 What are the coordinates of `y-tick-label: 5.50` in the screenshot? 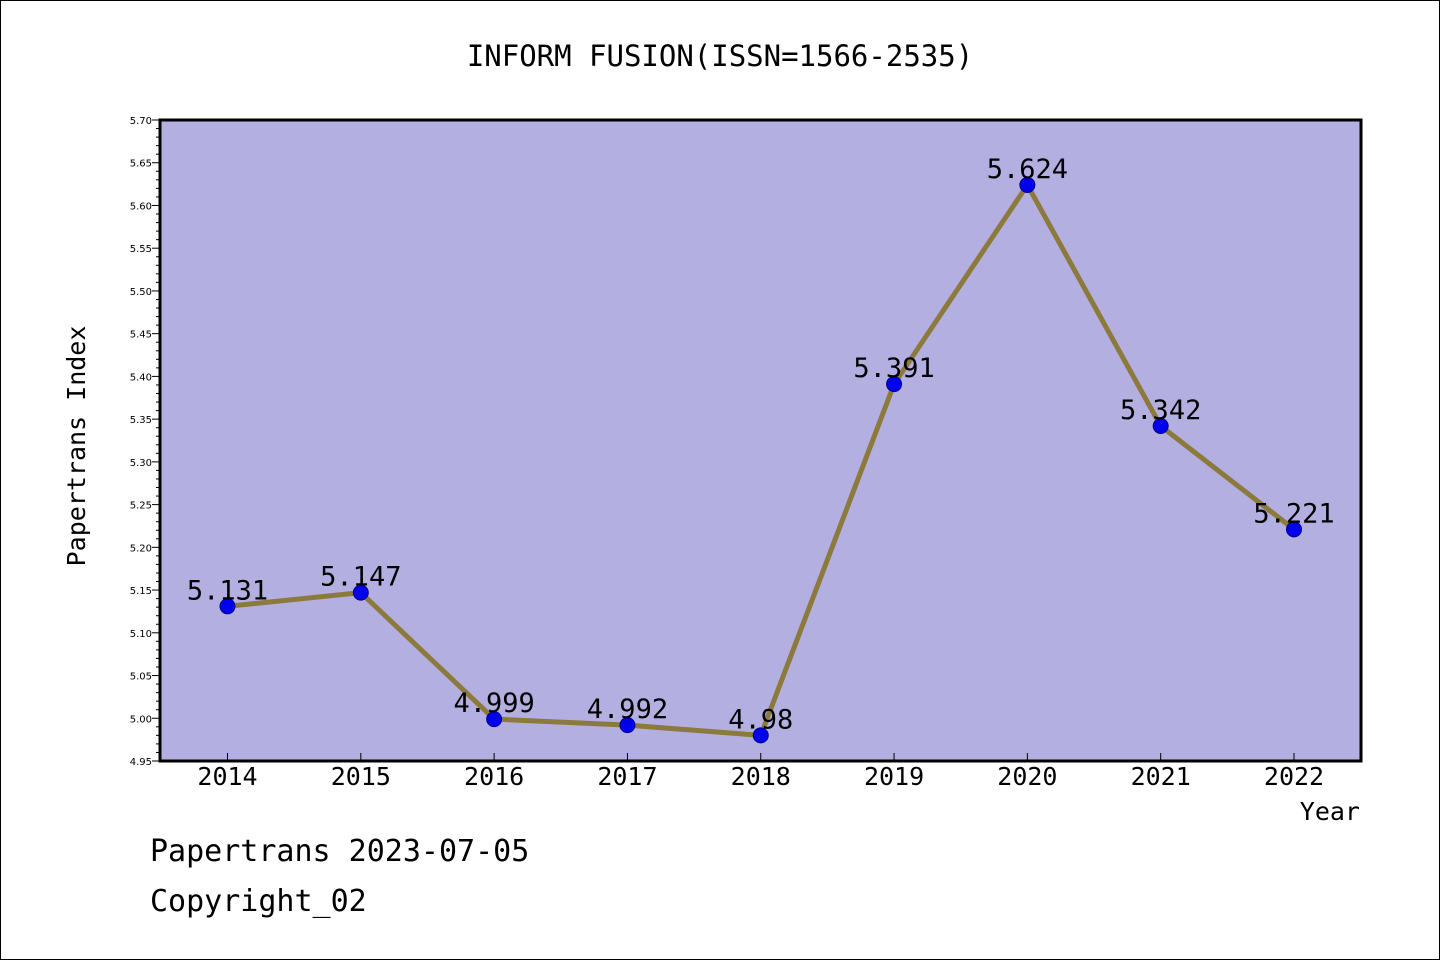 It's located at (141, 292).